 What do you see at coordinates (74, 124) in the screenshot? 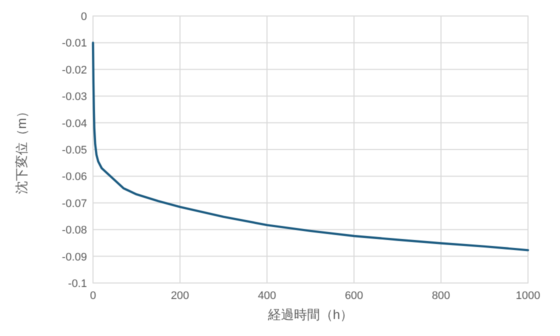
I see `y-tick-label: -0.04` at bounding box center [74, 124].